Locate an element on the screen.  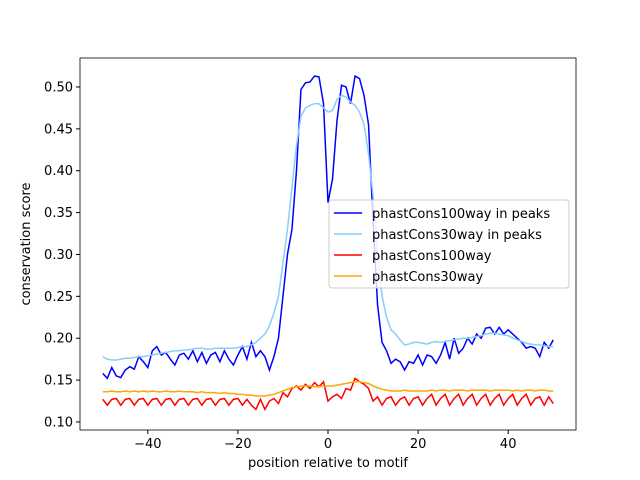
legend-label: phastCons100way is located at coordinates (432, 256).